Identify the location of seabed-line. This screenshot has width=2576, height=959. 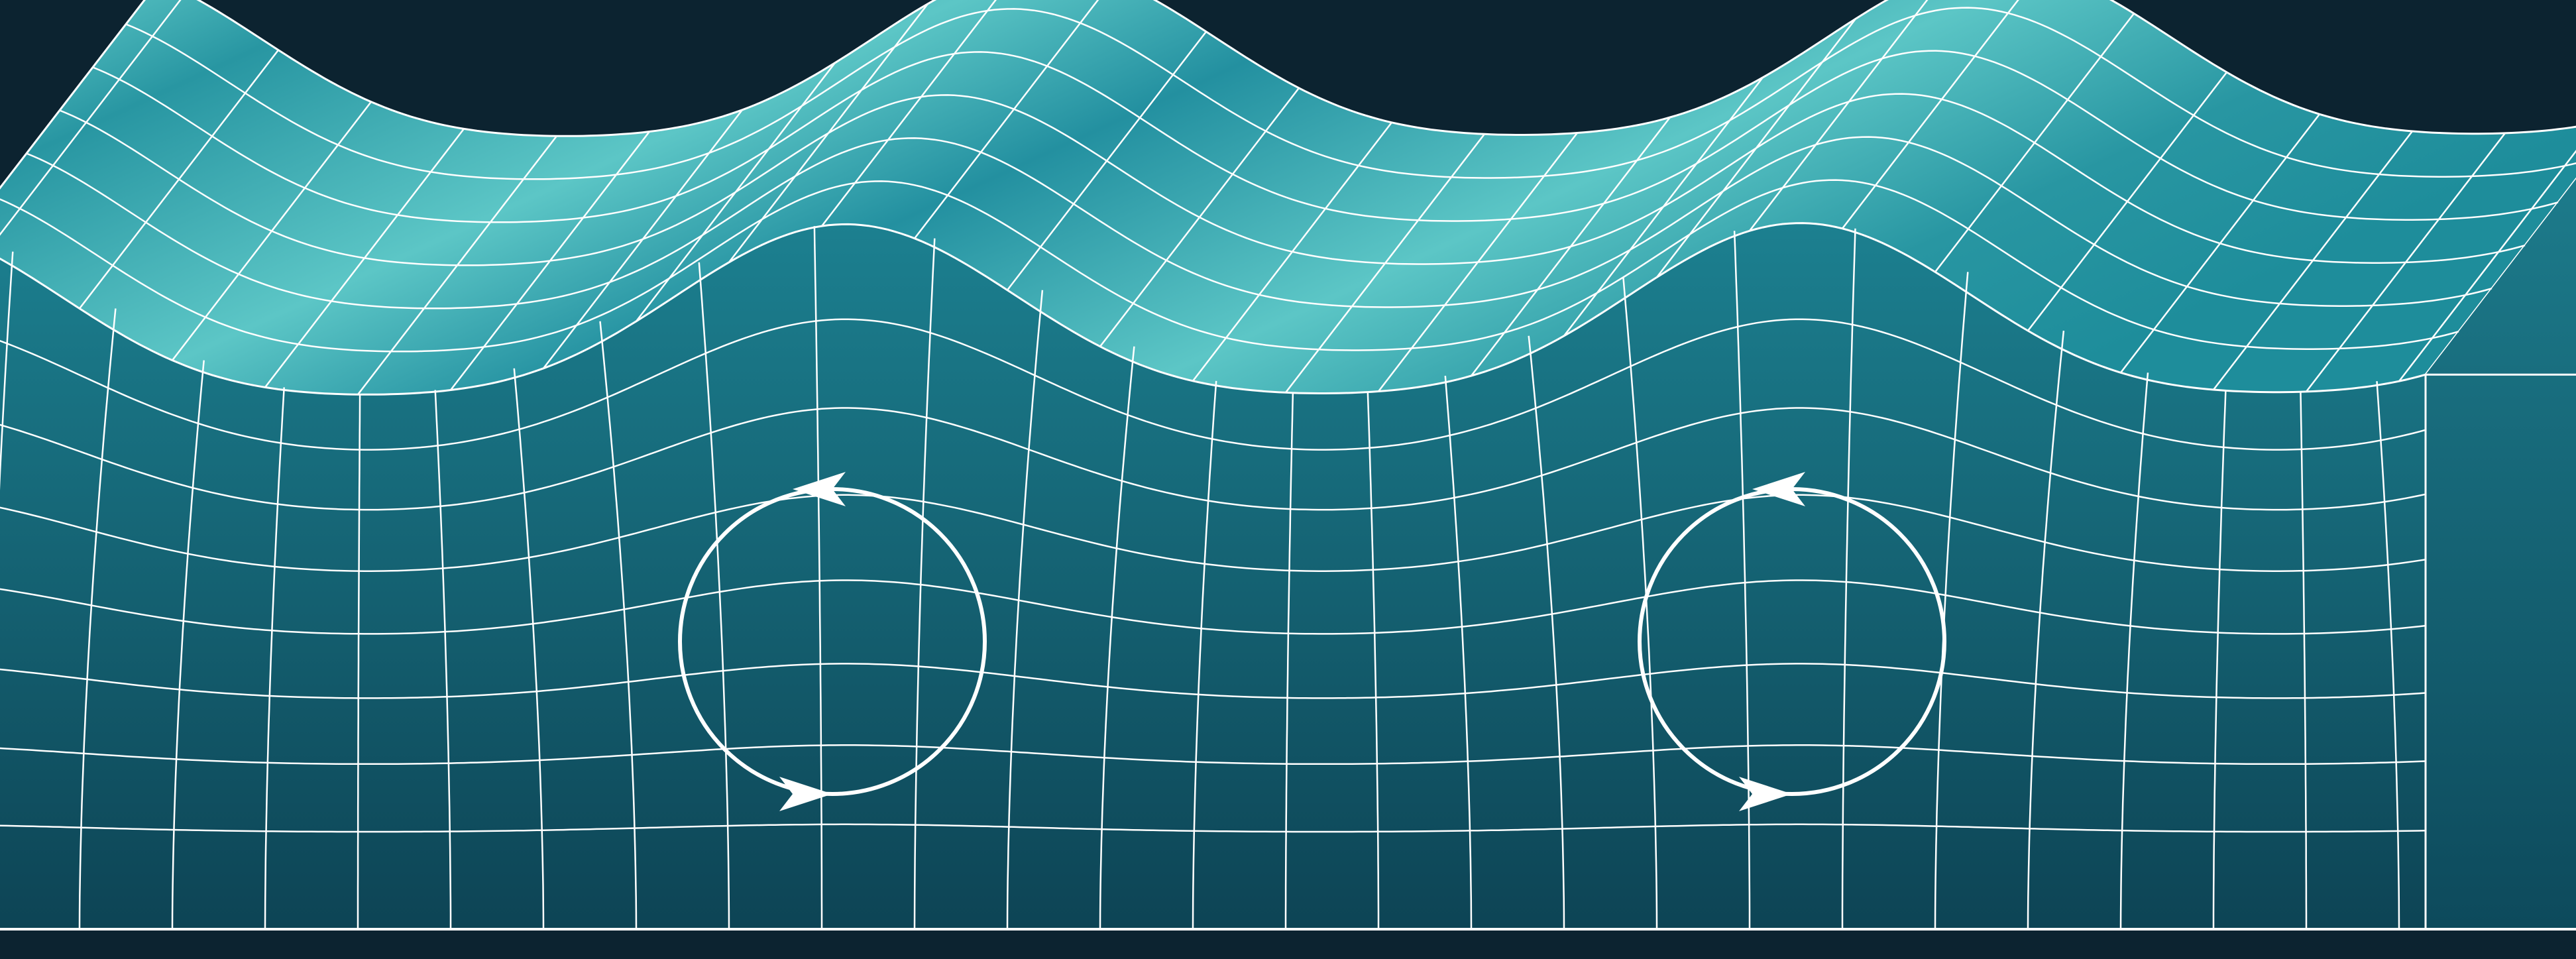
(1288, 929).